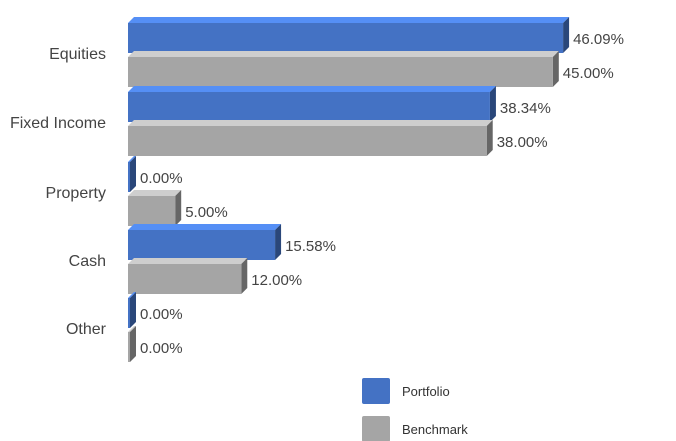  What do you see at coordinates (376, 428) in the screenshot?
I see `legend-swatch-benchmark` at bounding box center [376, 428].